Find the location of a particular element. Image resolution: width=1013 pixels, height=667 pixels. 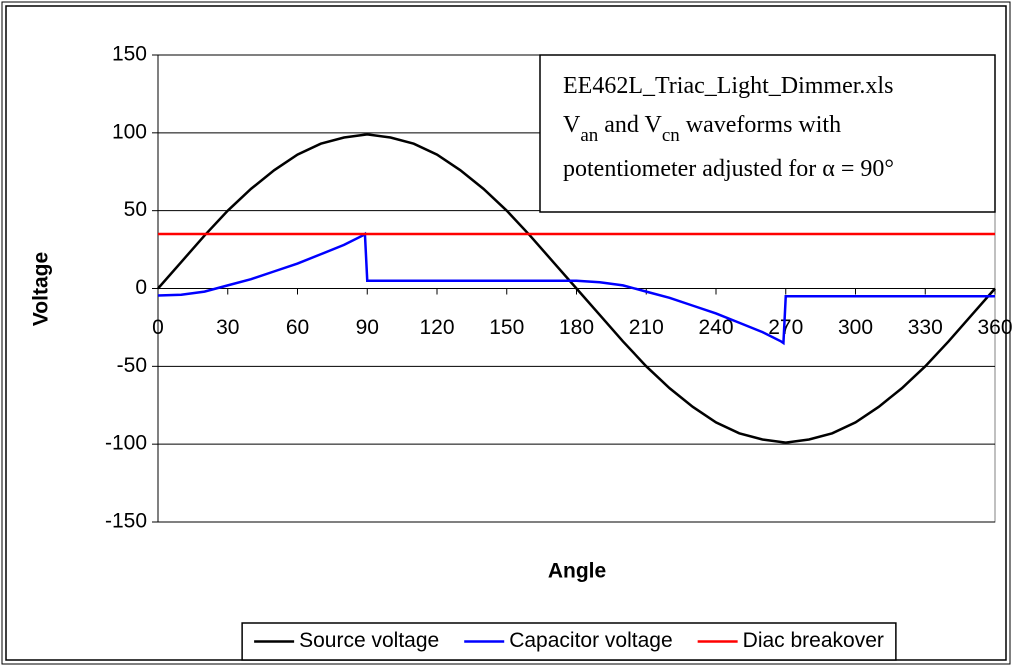

legend-box is located at coordinates (569, 641).